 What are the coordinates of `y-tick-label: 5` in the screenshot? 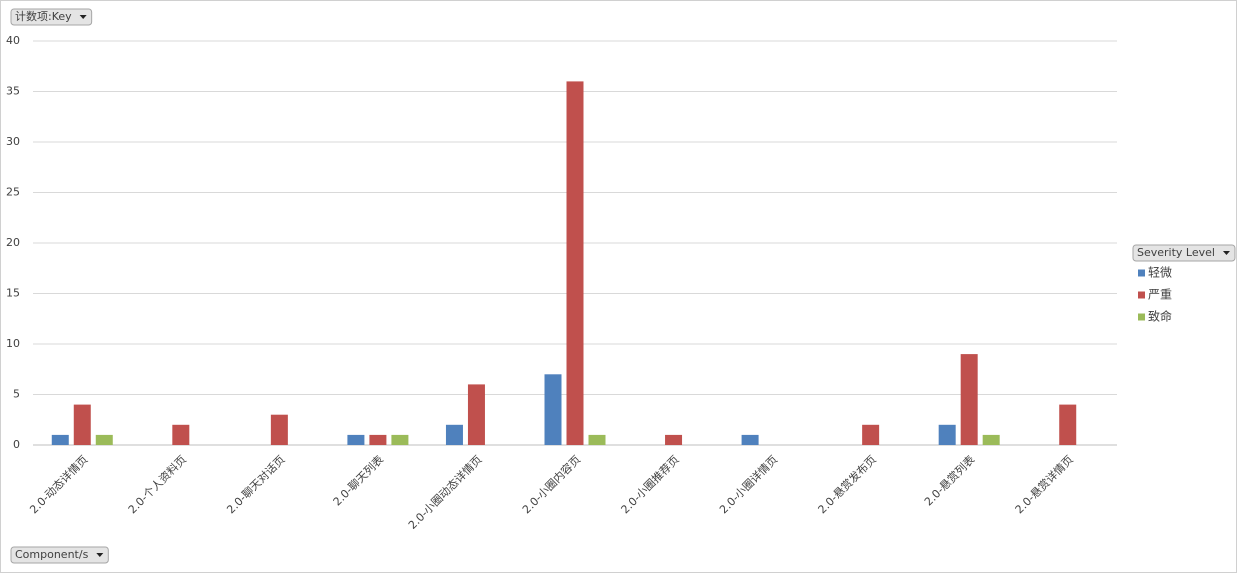 It's located at (16, 394).